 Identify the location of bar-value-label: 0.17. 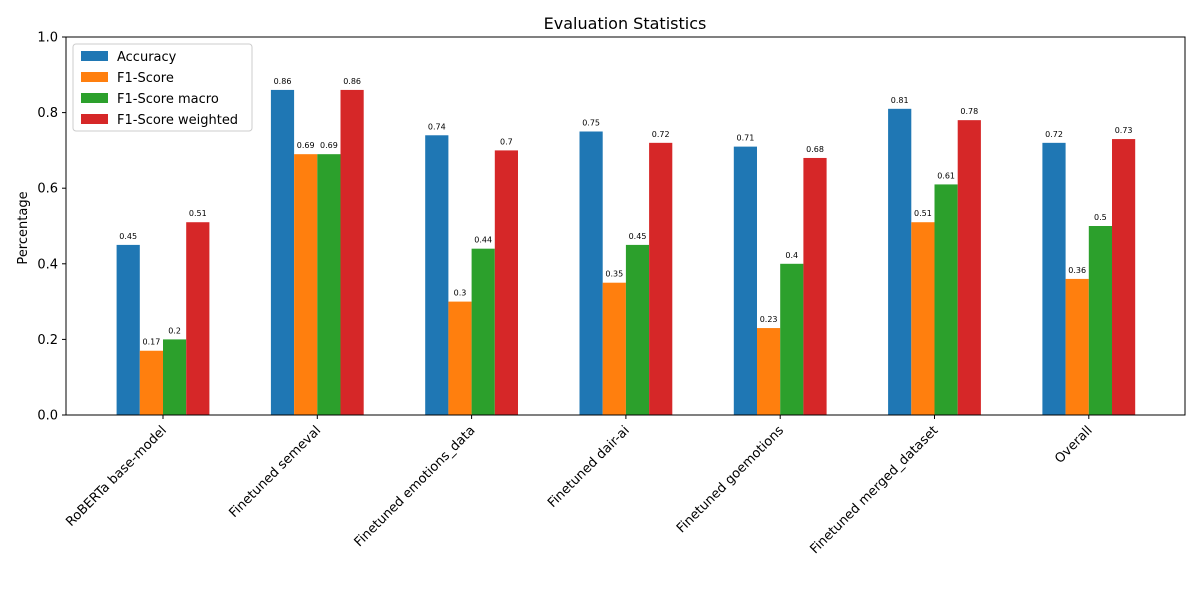
(151, 342).